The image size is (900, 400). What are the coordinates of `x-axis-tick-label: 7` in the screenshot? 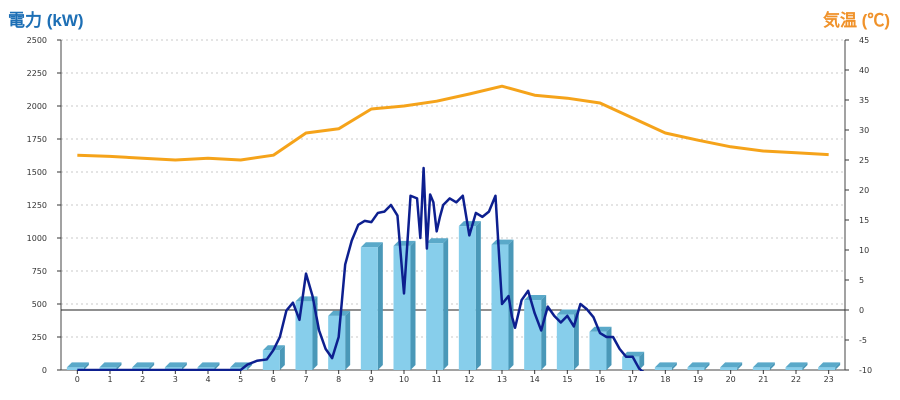 It's located at (305, 379).